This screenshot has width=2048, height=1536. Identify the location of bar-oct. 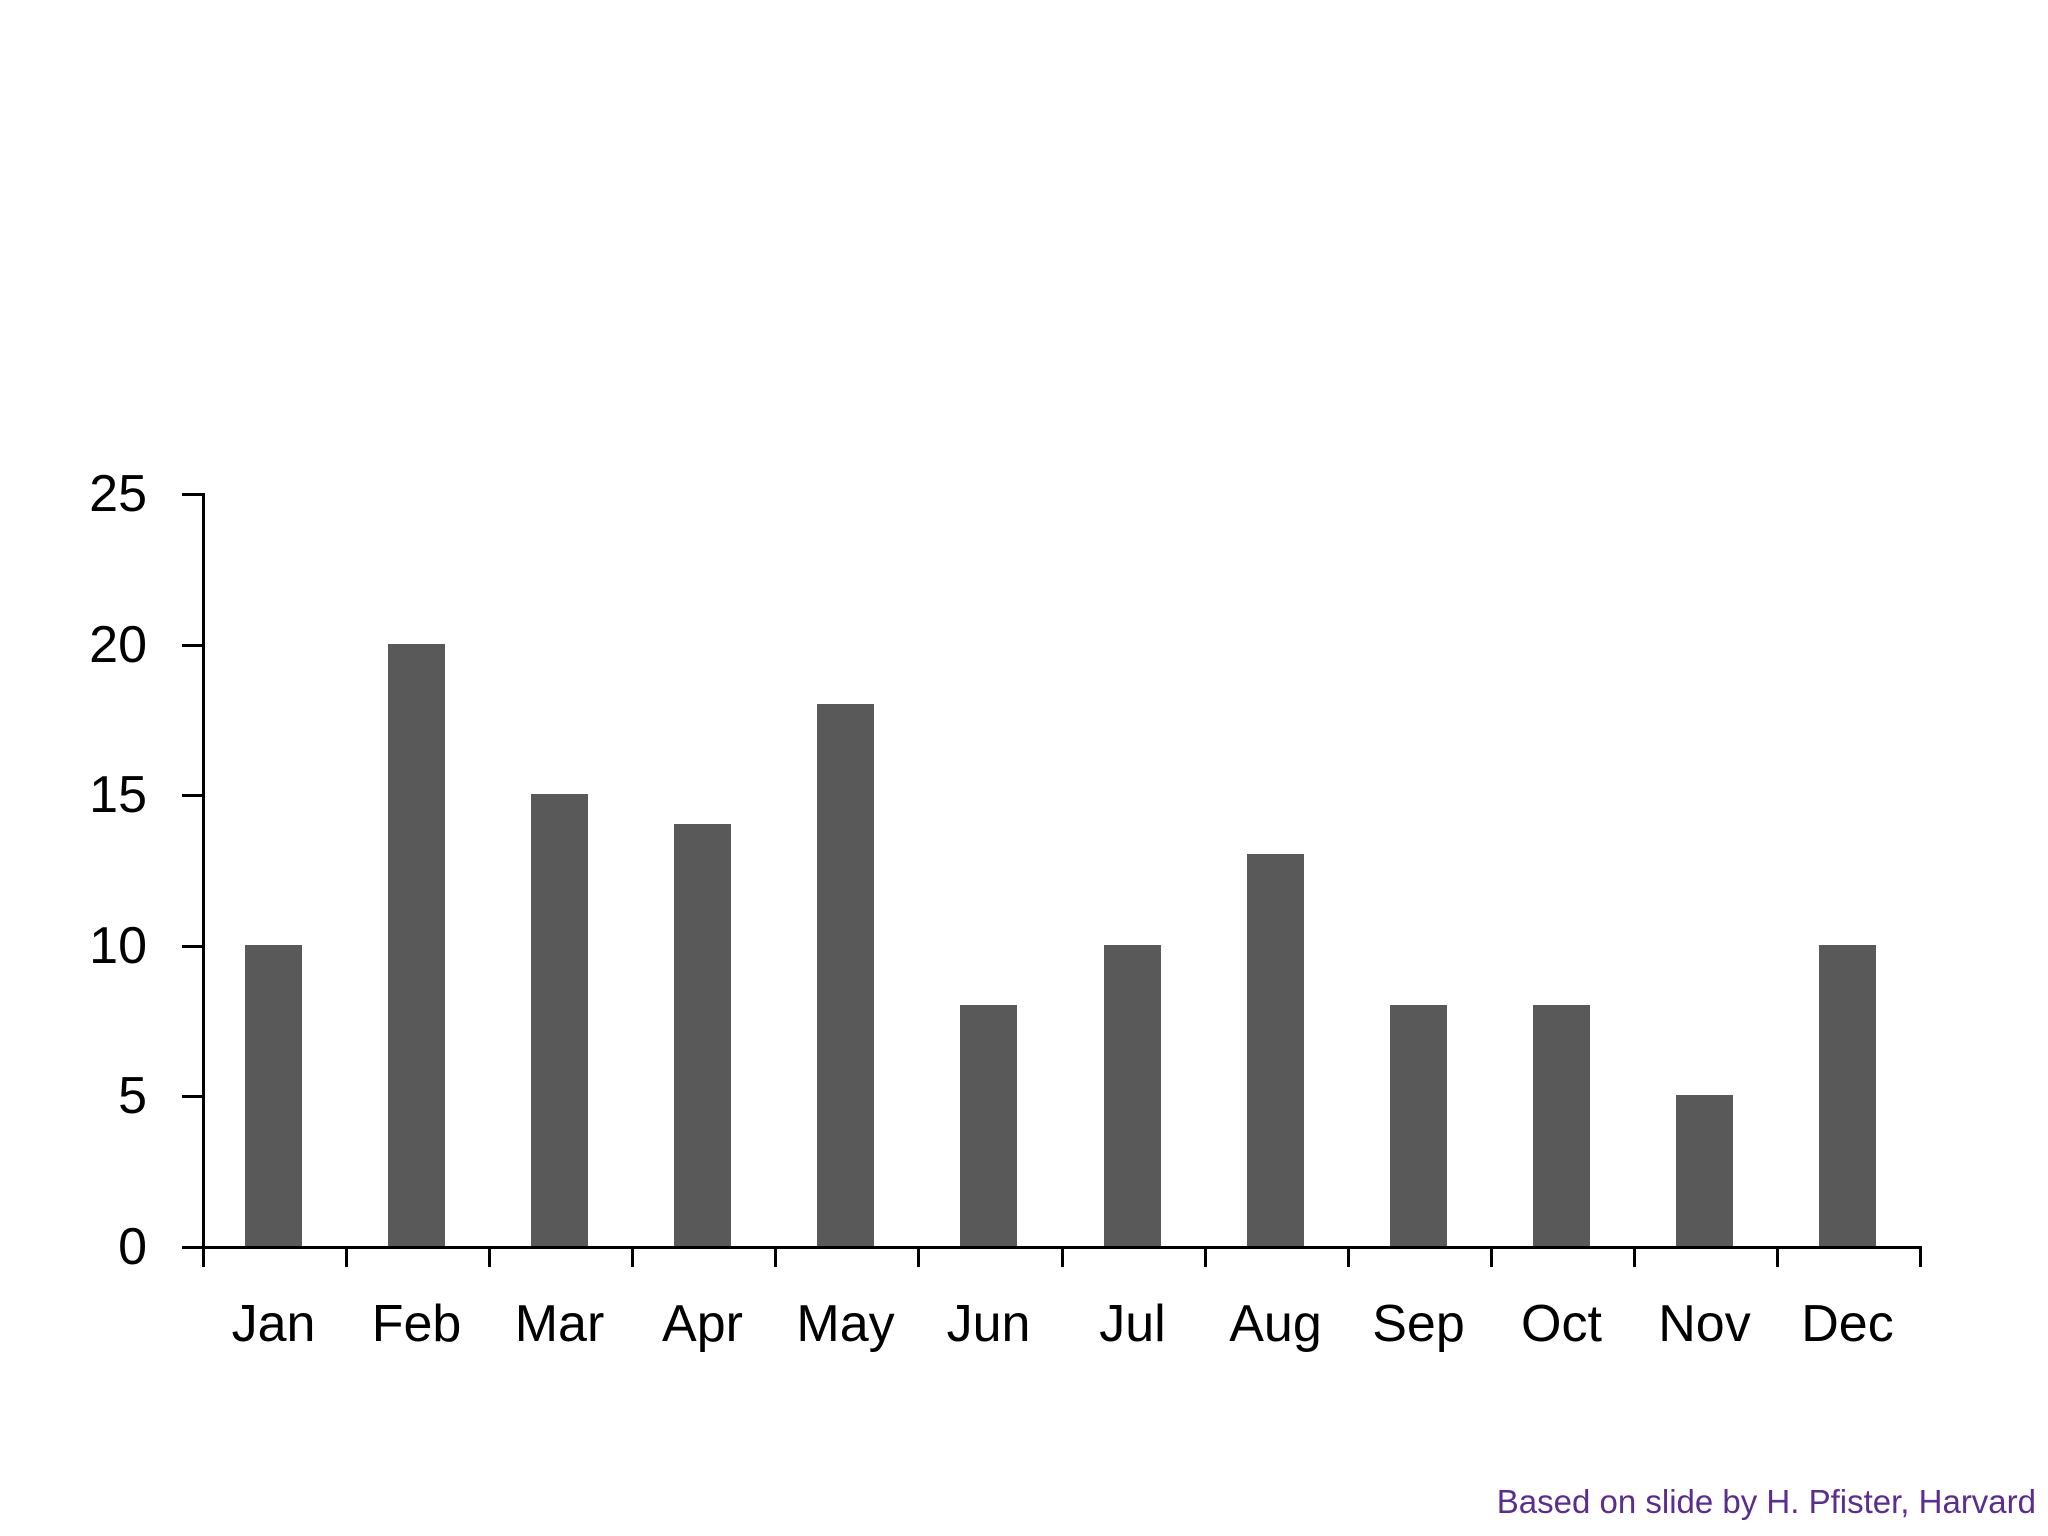
(1561, 1125).